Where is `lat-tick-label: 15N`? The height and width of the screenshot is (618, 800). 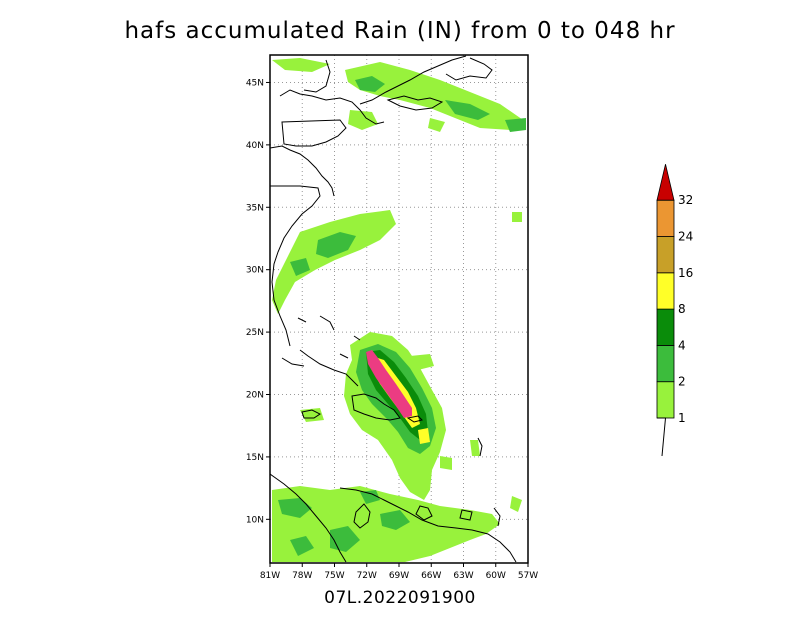
lat-tick-label: 15N is located at coordinates (255, 458).